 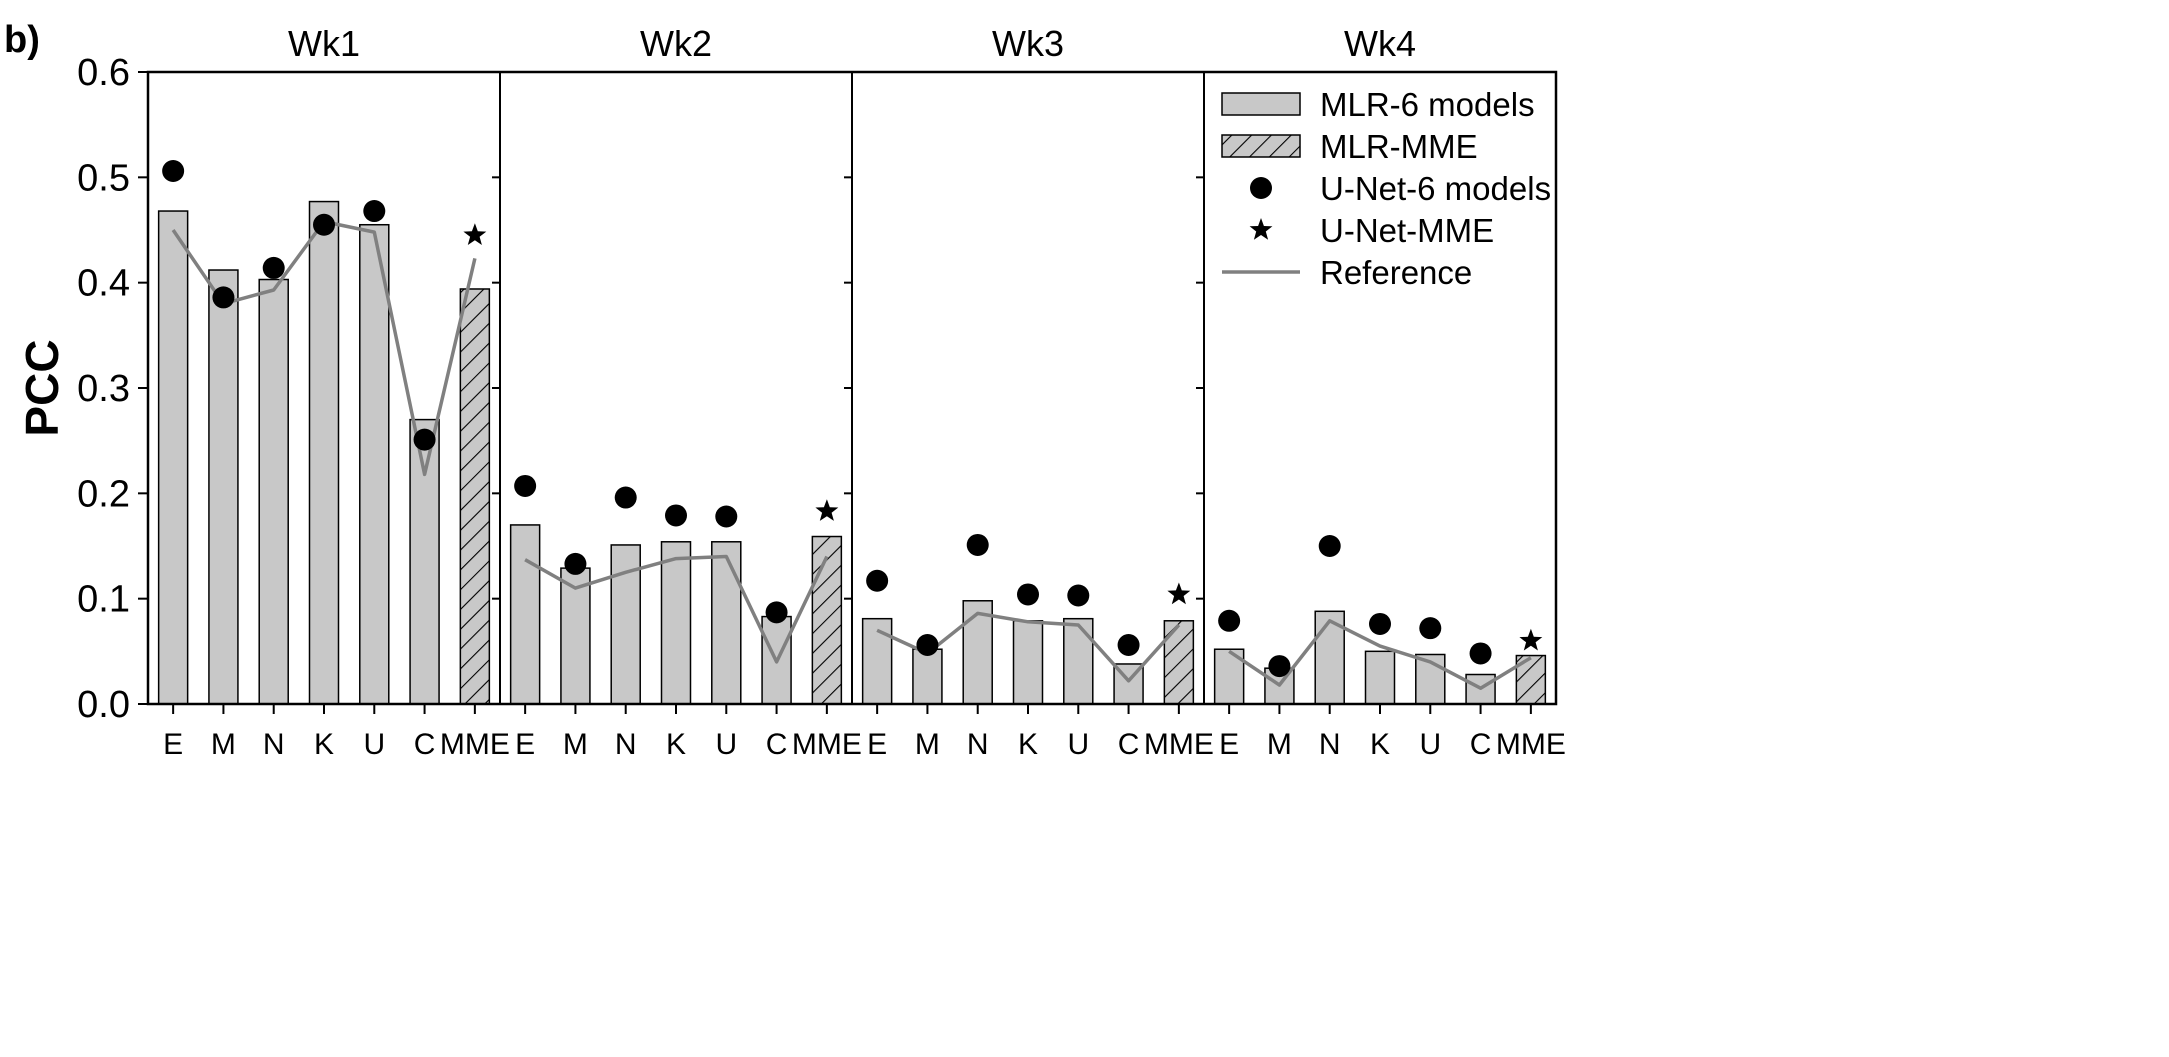 I want to click on legend-swatch-dot, so click(x=1261, y=188).